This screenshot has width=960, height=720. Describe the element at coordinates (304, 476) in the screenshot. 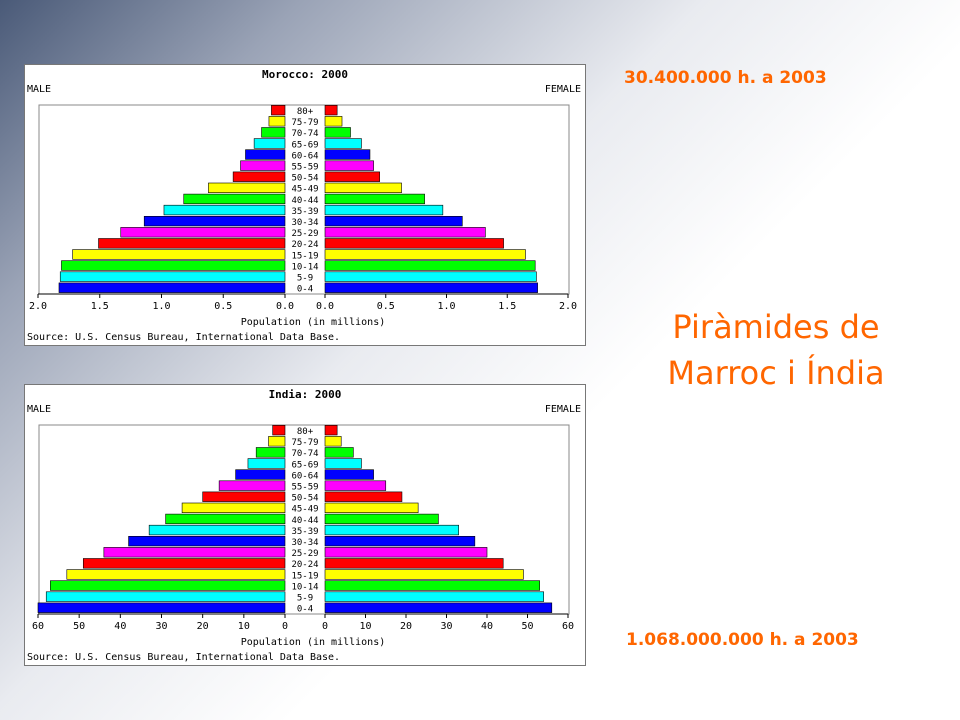

I see `india-age-label-60-64: 60-64` at that location.